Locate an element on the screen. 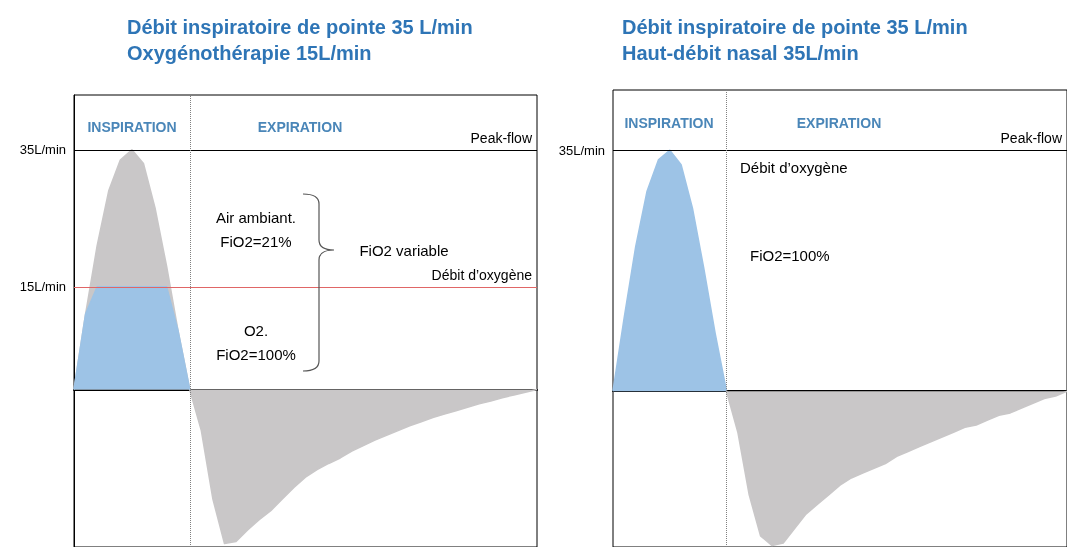  y-tick-label: 15L/min is located at coordinates (42, 287).